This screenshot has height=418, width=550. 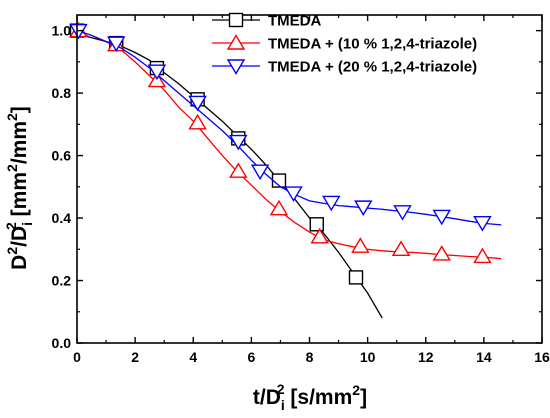 I want to click on legend-label: TMEDA + (10 % 1,2,4-triazole), so click(x=372, y=44).